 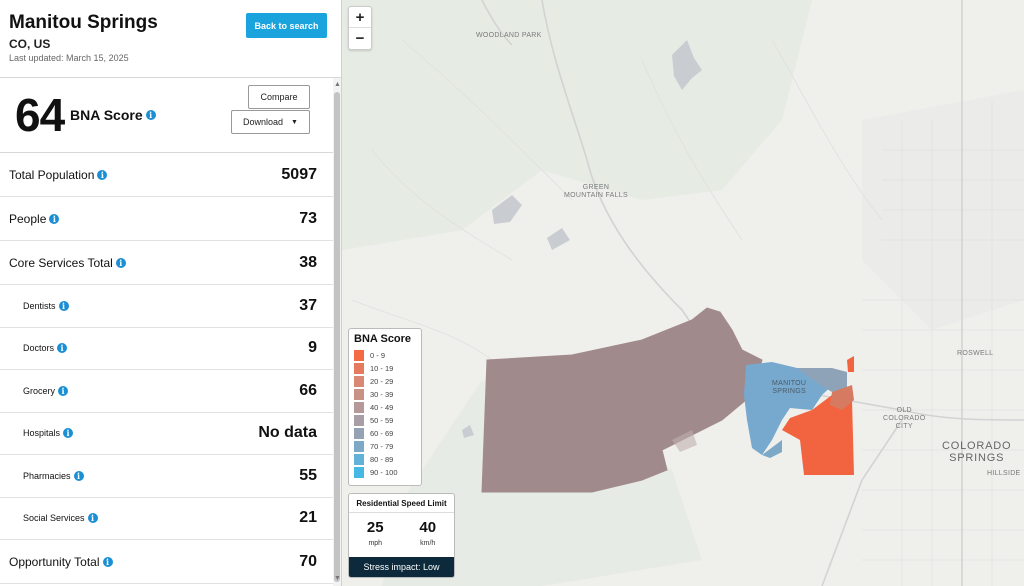 I want to click on legend-range: 40 - 49, so click(x=382, y=407).